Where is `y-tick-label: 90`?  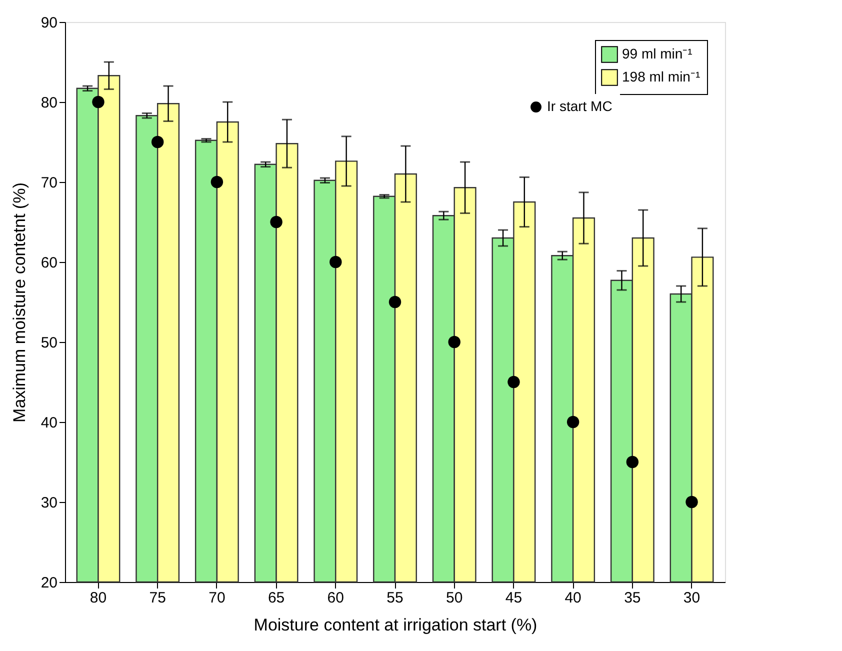 y-tick-label: 90 is located at coordinates (49, 23).